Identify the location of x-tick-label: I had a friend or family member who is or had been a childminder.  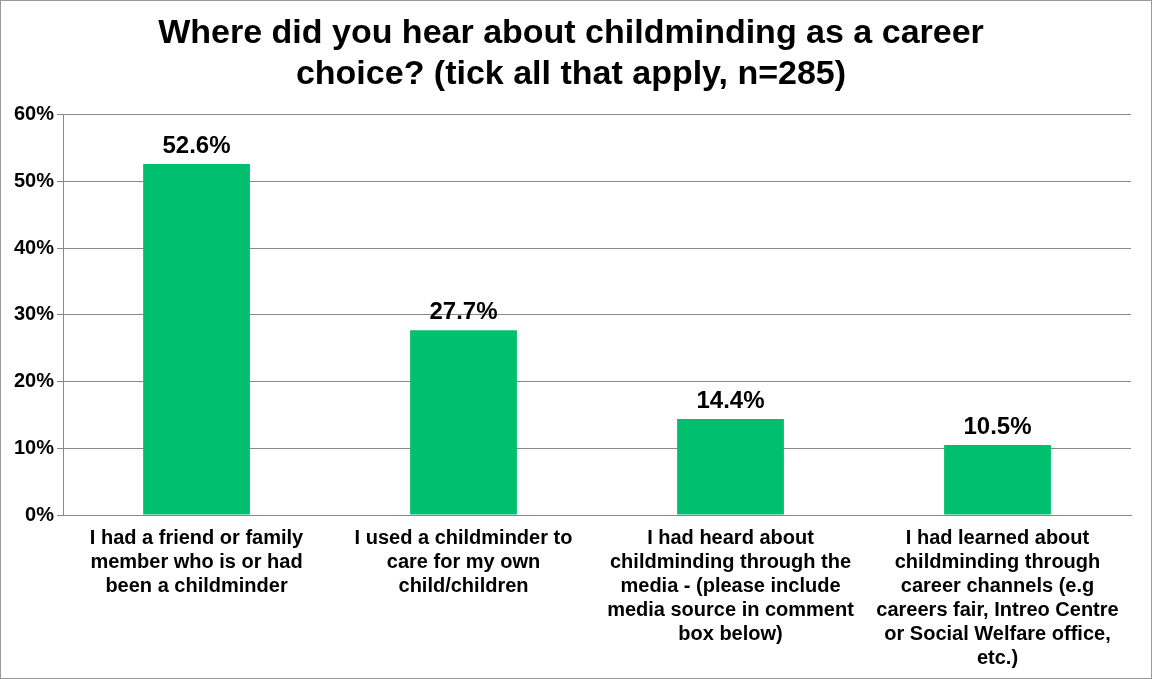
(197, 560).